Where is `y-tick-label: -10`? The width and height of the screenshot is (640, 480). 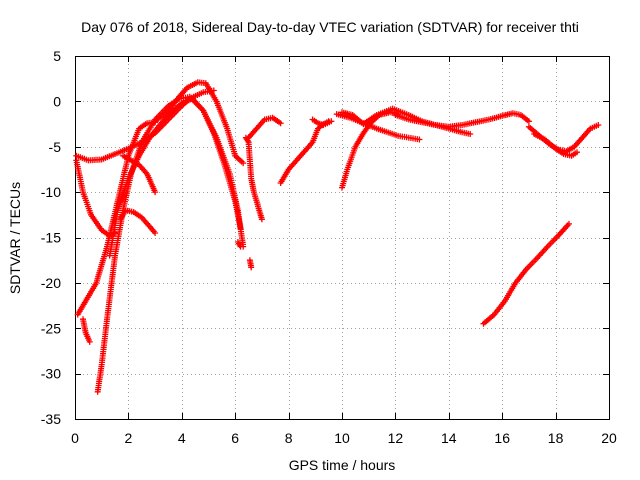
y-tick-label: -10 is located at coordinates (51, 192).